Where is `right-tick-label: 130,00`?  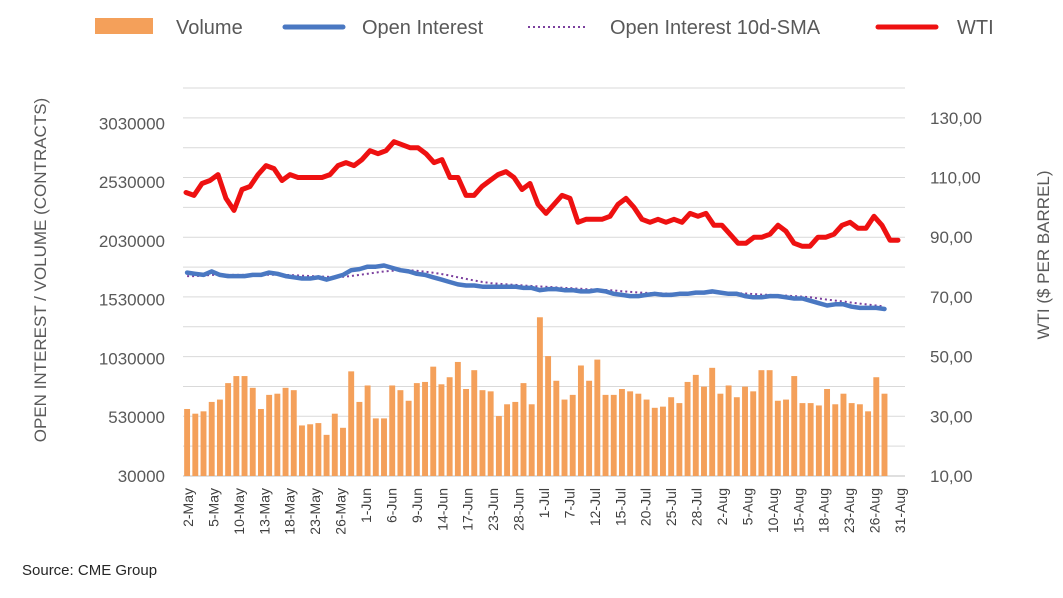 right-tick-label: 130,00 is located at coordinates (956, 118).